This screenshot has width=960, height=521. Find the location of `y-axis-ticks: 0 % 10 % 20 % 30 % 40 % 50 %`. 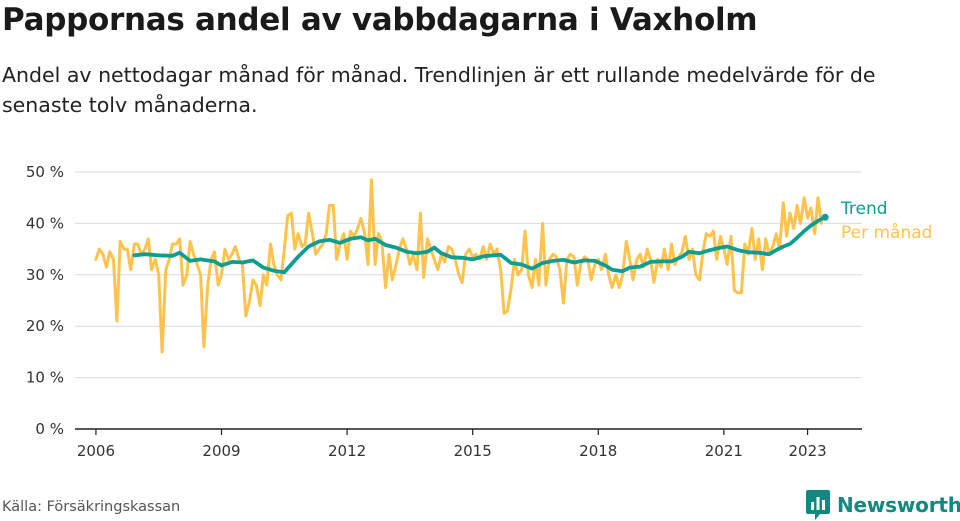

y-axis-ticks: 0 % 10 % 20 % 30 % 40 % 50 % is located at coordinates (45, 300).